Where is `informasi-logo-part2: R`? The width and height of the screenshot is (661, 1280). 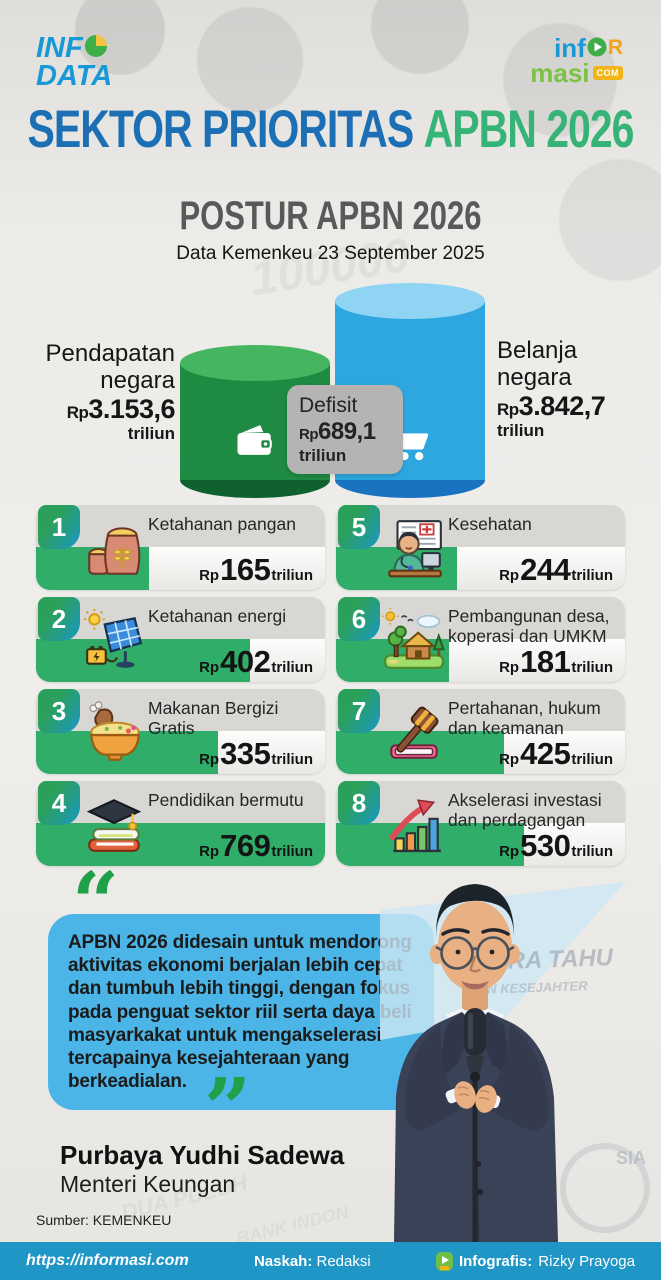 informasi-logo-part2: R is located at coordinates (615, 48).